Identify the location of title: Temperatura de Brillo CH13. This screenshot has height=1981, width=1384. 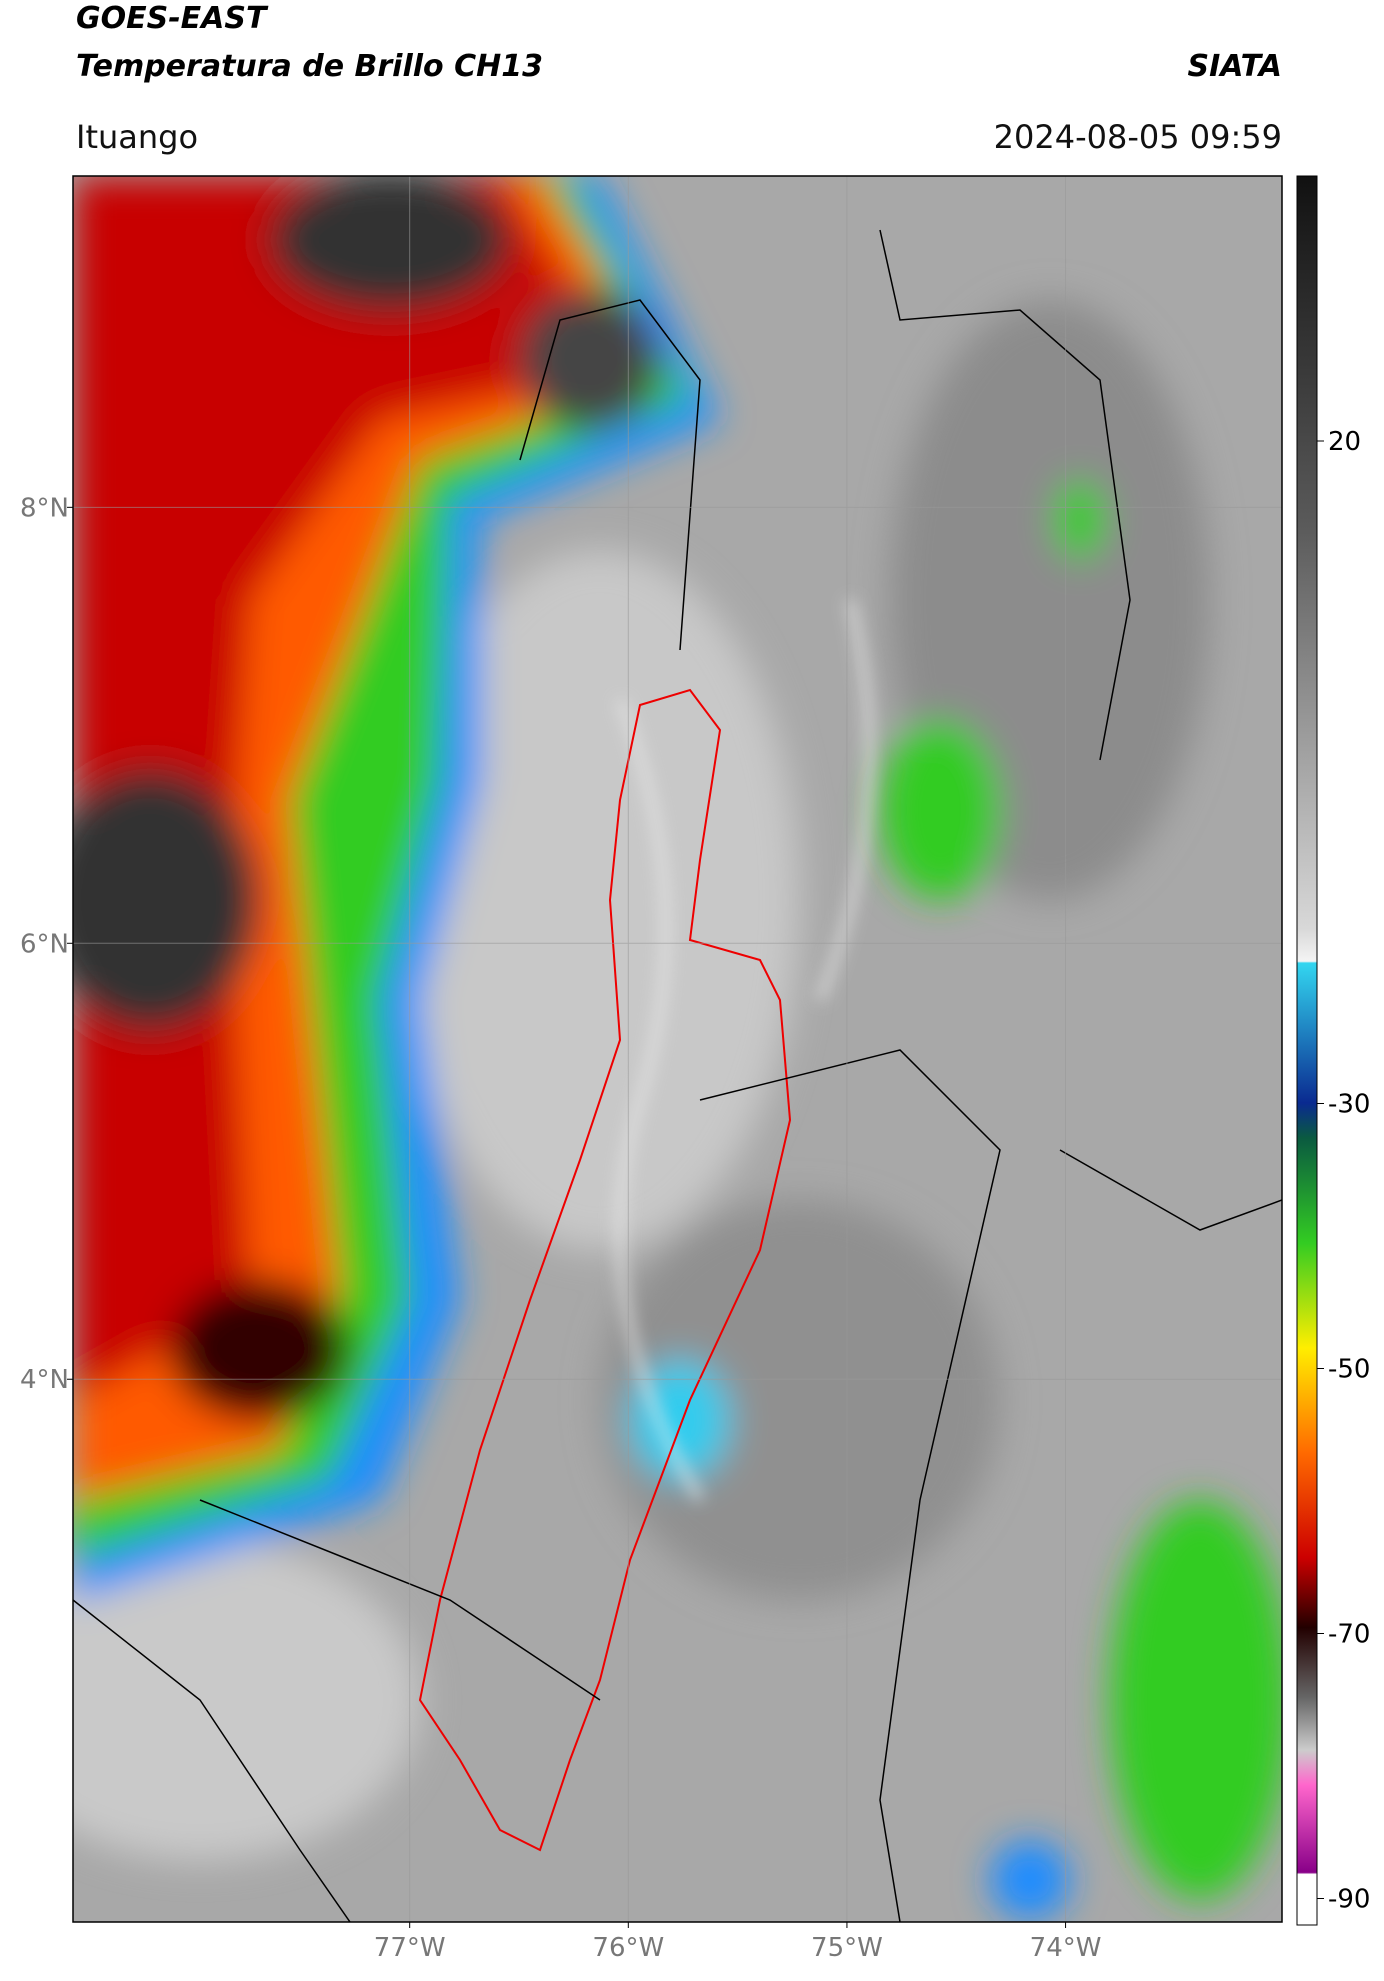
(309, 66).